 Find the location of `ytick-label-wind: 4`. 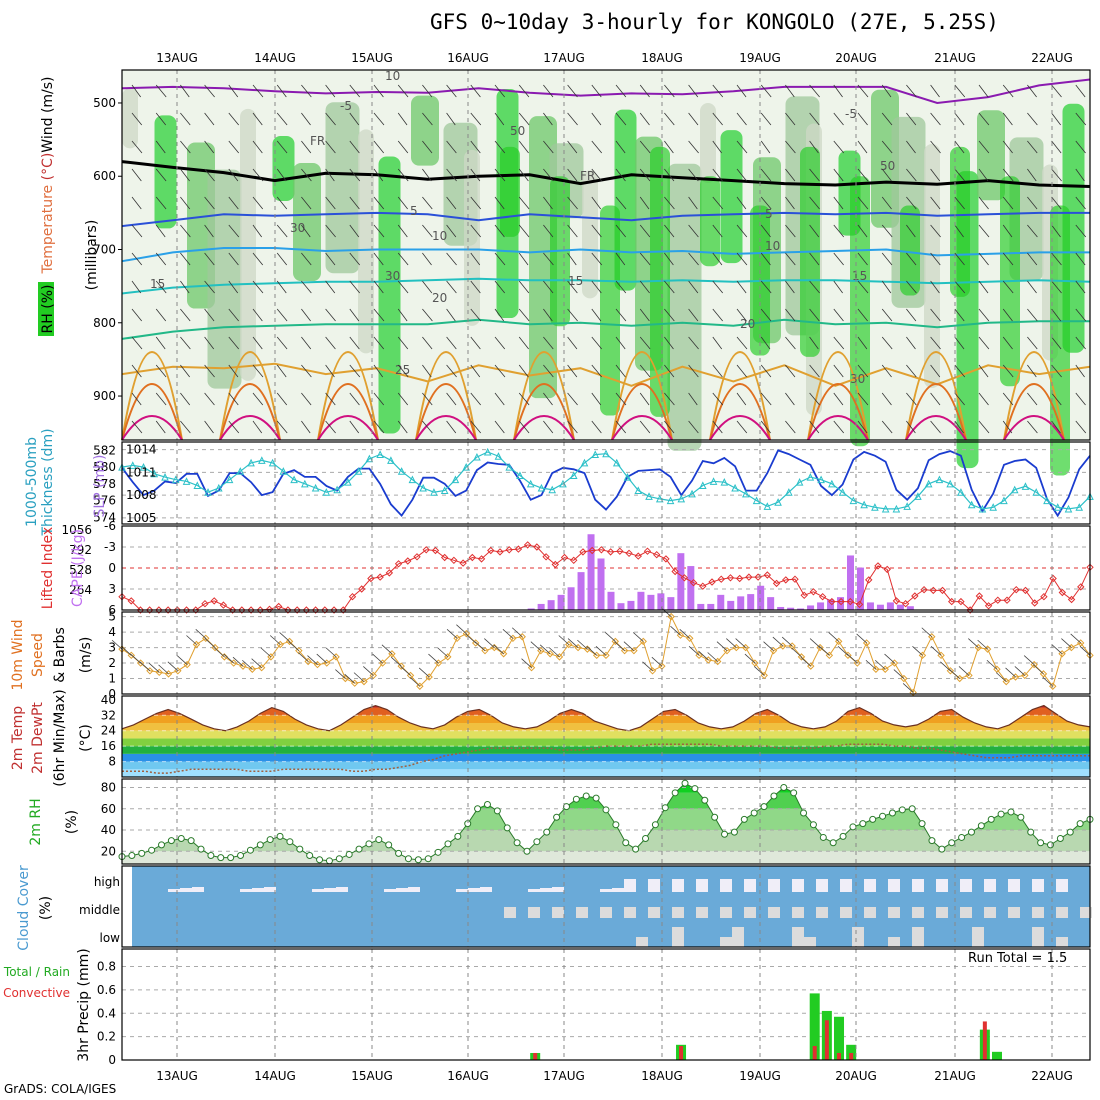

ytick-label-wind: 4 is located at coordinates (112, 632).